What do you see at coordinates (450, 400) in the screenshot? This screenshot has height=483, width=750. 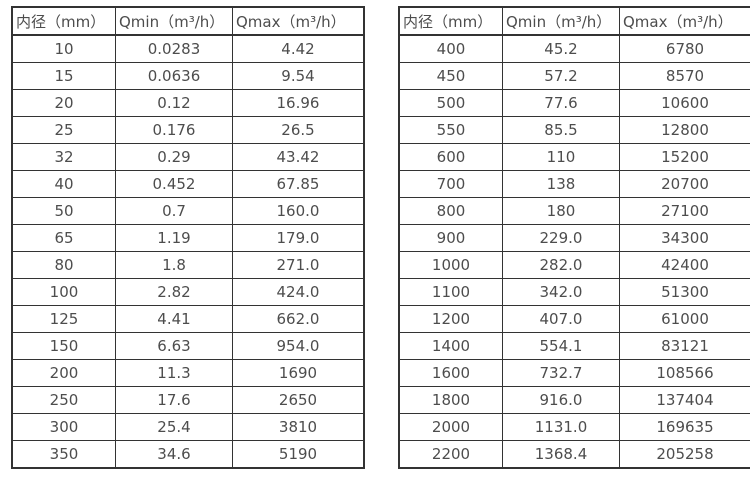 I see `table-cell: 1800` at bounding box center [450, 400].